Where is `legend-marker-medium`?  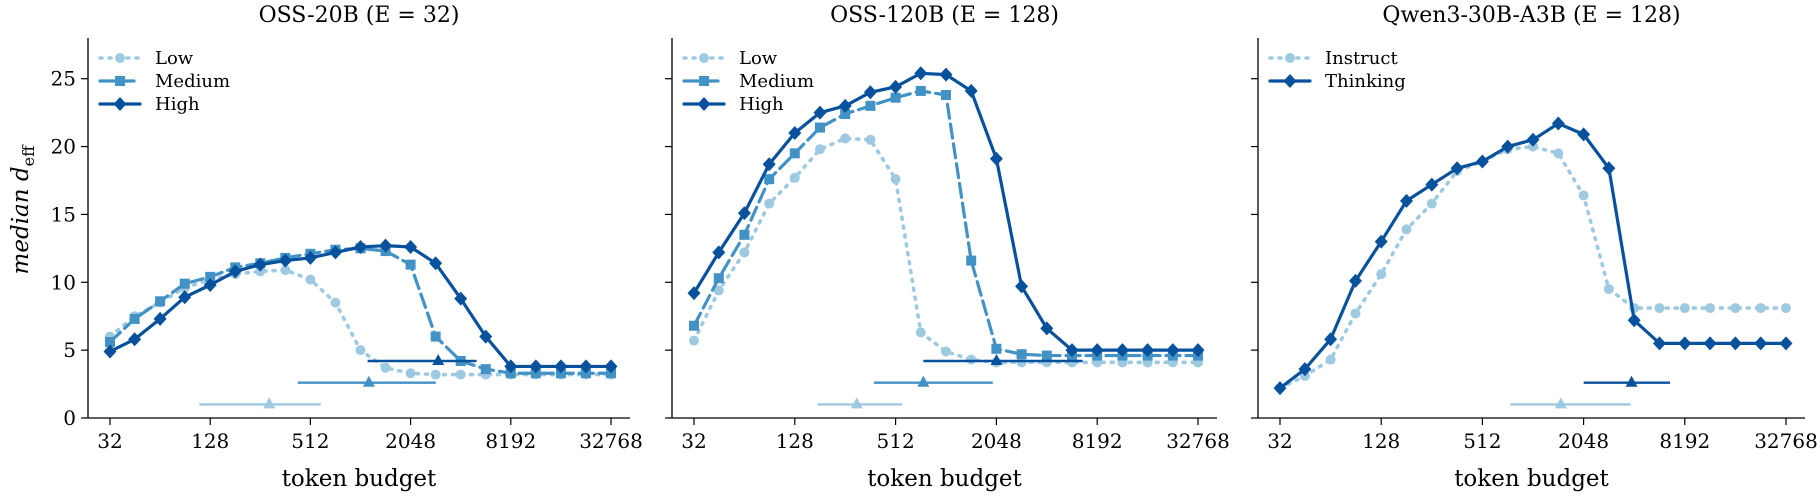
legend-marker-medium is located at coordinates (120, 81).